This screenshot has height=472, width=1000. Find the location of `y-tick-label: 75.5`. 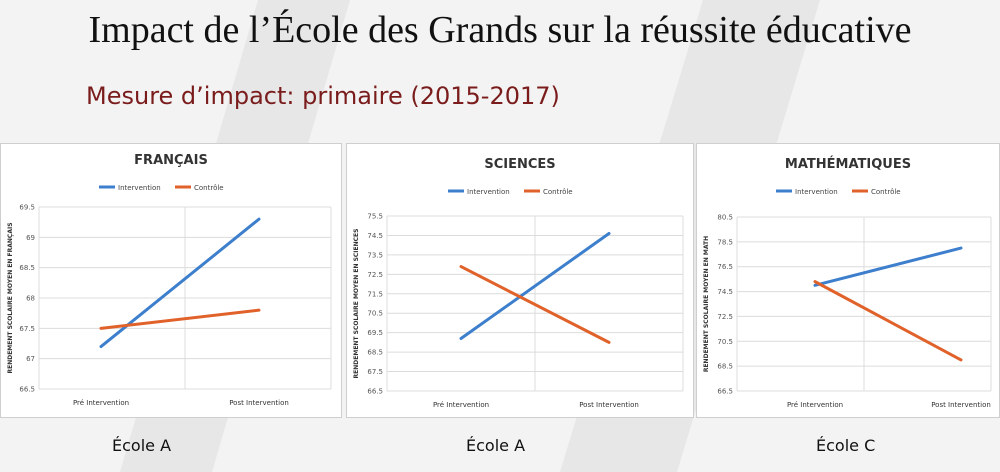

y-tick-label: 75.5 is located at coordinates (375, 217).